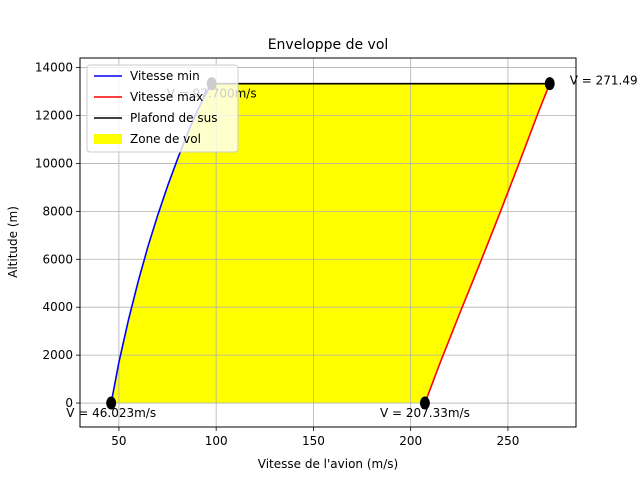 The width and height of the screenshot is (640, 480). I want to click on y-tick-label-3: 6000, so click(57, 259).